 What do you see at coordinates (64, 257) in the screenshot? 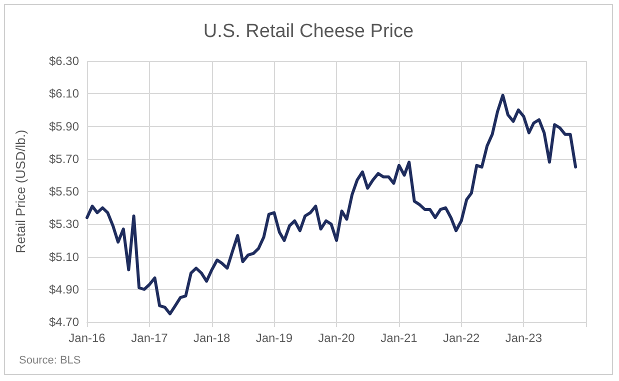
I see `y-tick-label: $5.10` at bounding box center [64, 257].